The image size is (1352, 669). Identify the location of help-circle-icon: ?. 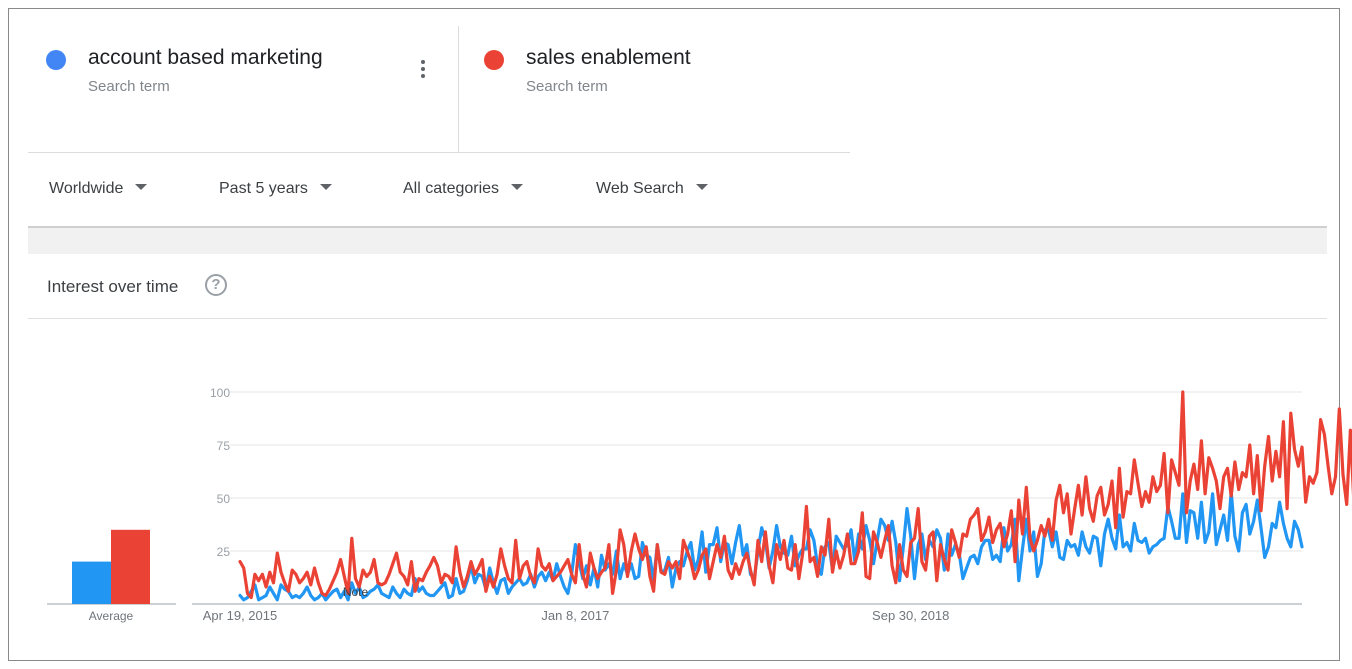
(216, 285).